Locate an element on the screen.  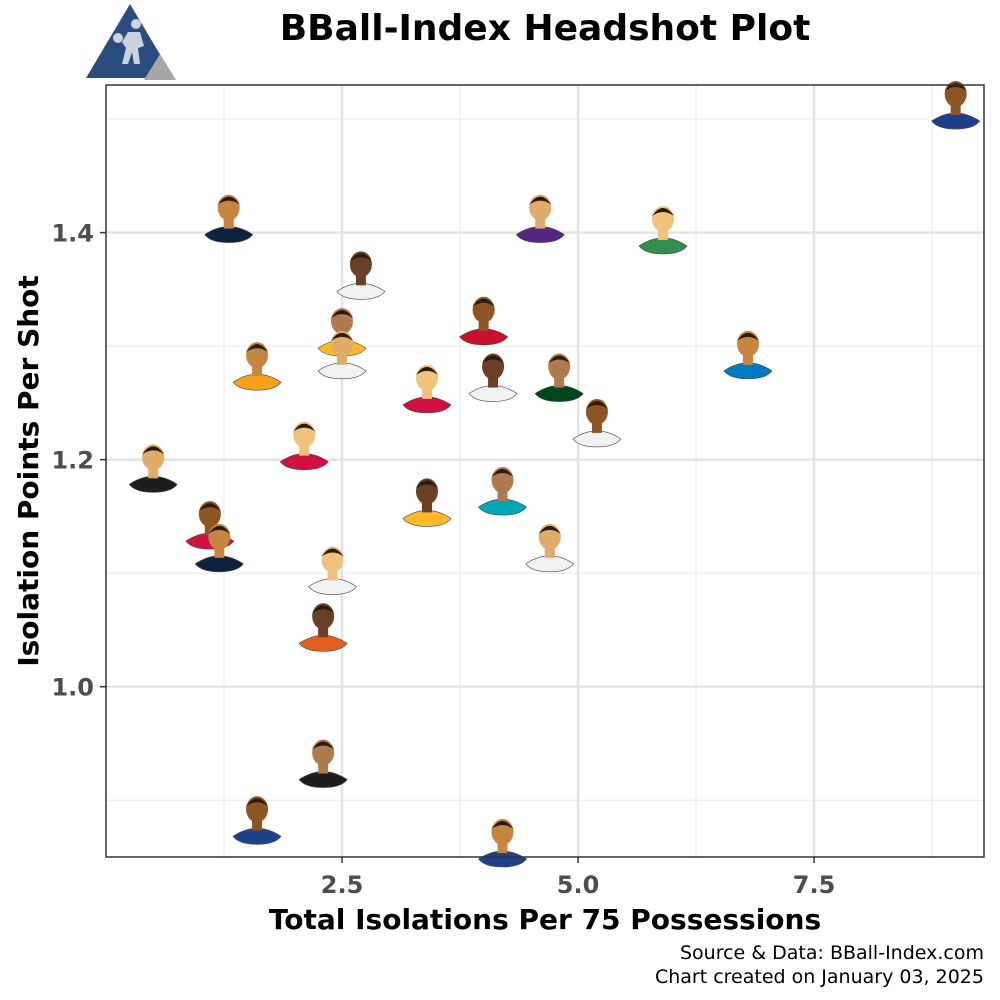
caption-source: Source & Data: BBall-Index.com is located at coordinates (831, 953).